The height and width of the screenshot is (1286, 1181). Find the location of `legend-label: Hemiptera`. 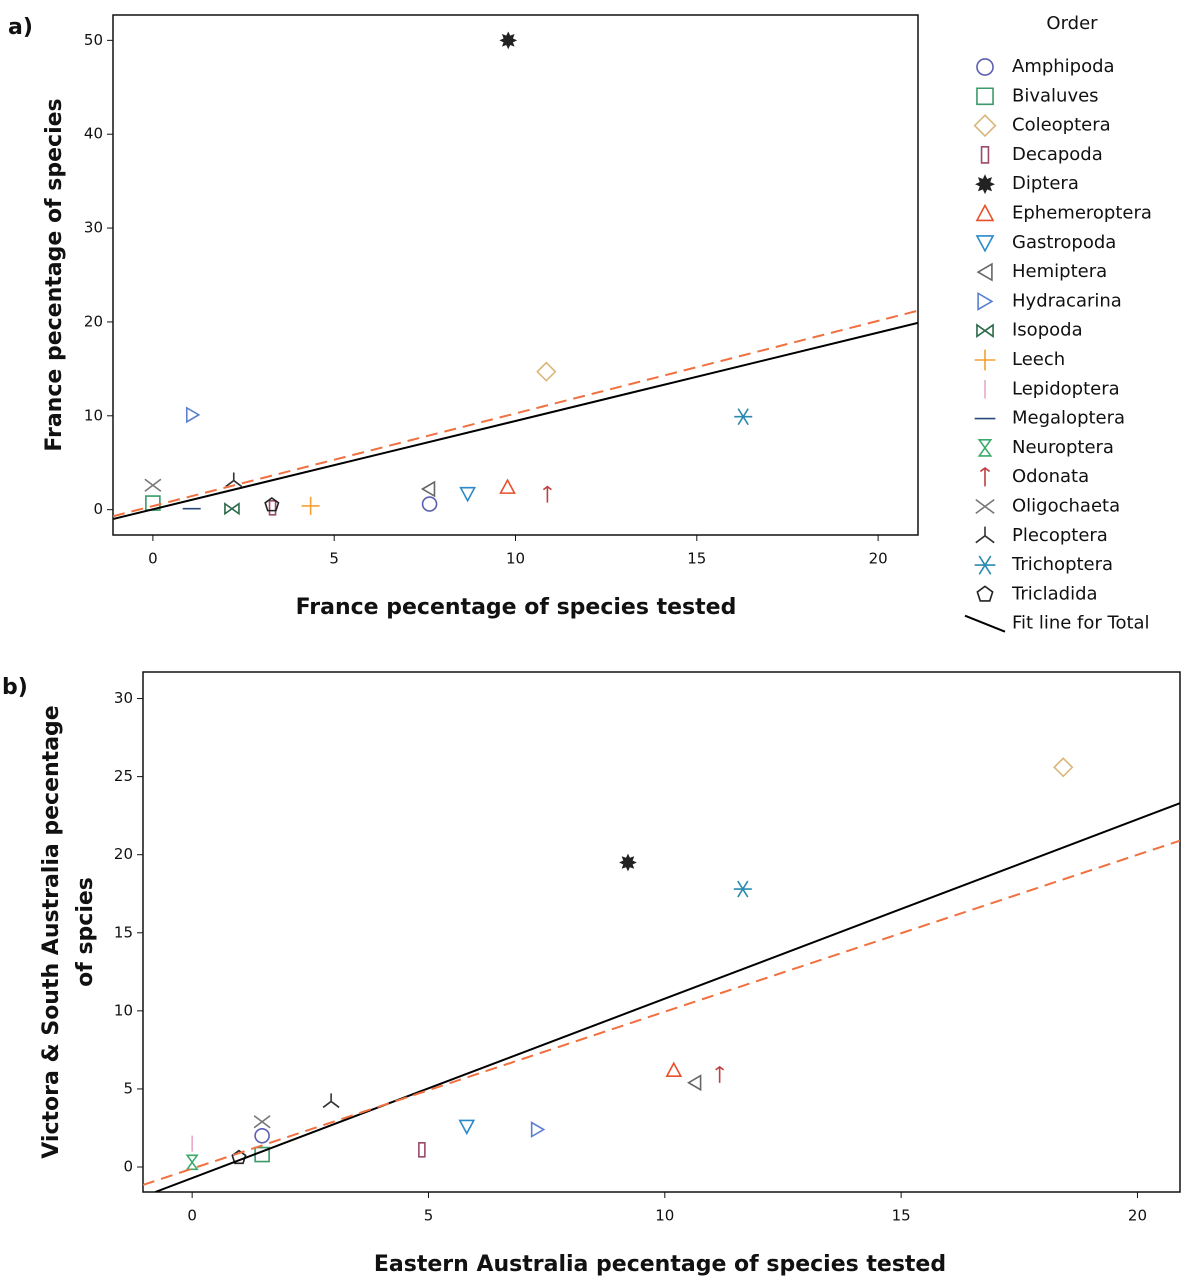

legend-label: Hemiptera is located at coordinates (1059, 271).